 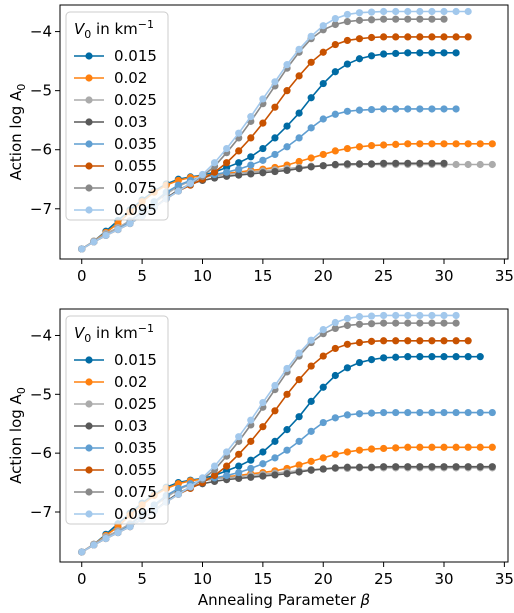 I want to click on legend-label: 0.035, so click(x=135, y=144).